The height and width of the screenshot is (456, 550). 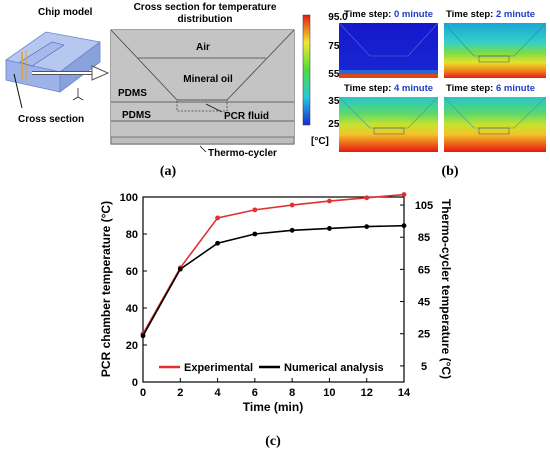 What do you see at coordinates (132, 272) in the screenshot?
I see `y-left-tick-label: 60` at bounding box center [132, 272].